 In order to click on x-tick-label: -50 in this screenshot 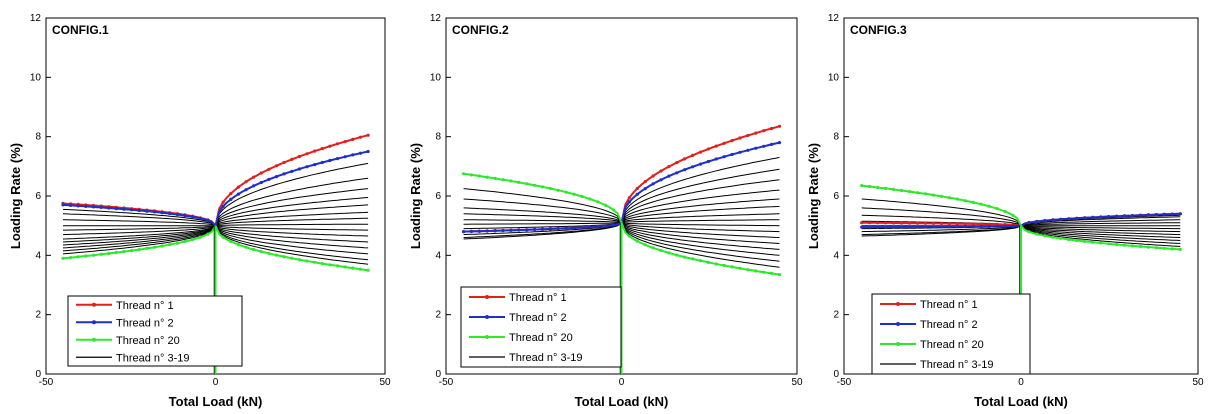, I will do `click(46, 382)`.